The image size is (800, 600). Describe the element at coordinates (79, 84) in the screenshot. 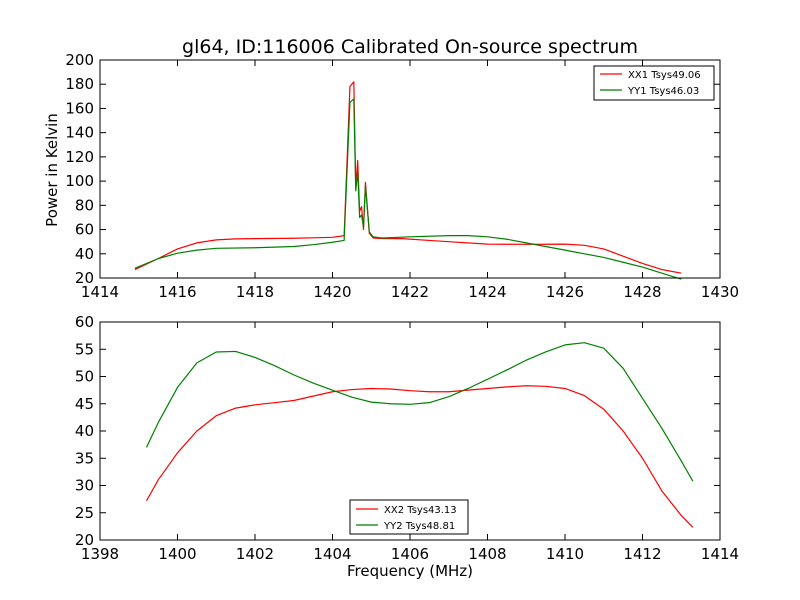

I see `top-ytick-label-8: 180` at that location.